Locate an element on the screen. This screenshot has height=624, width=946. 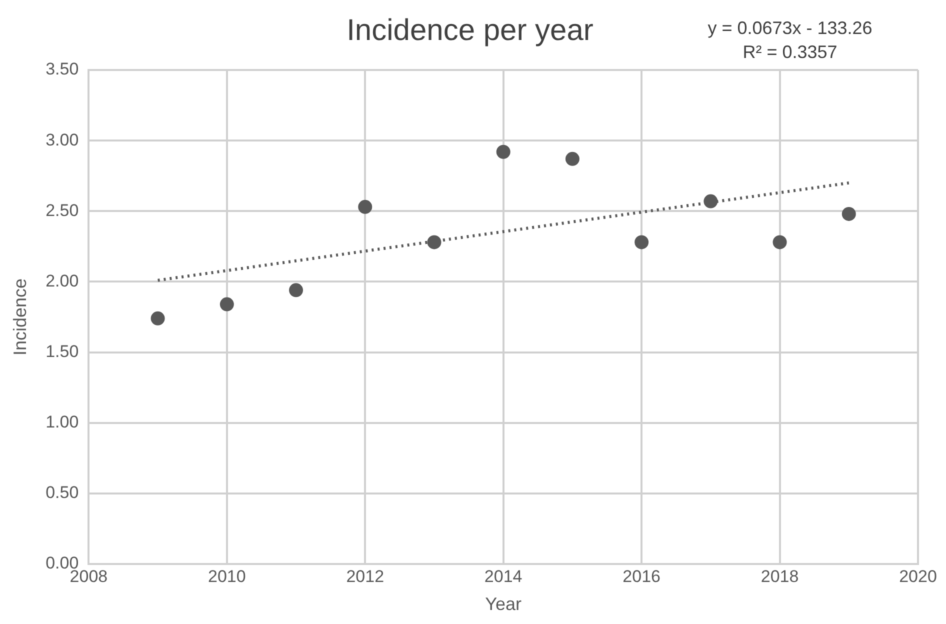
y-tick-label: 3.00 is located at coordinates (62, 140).